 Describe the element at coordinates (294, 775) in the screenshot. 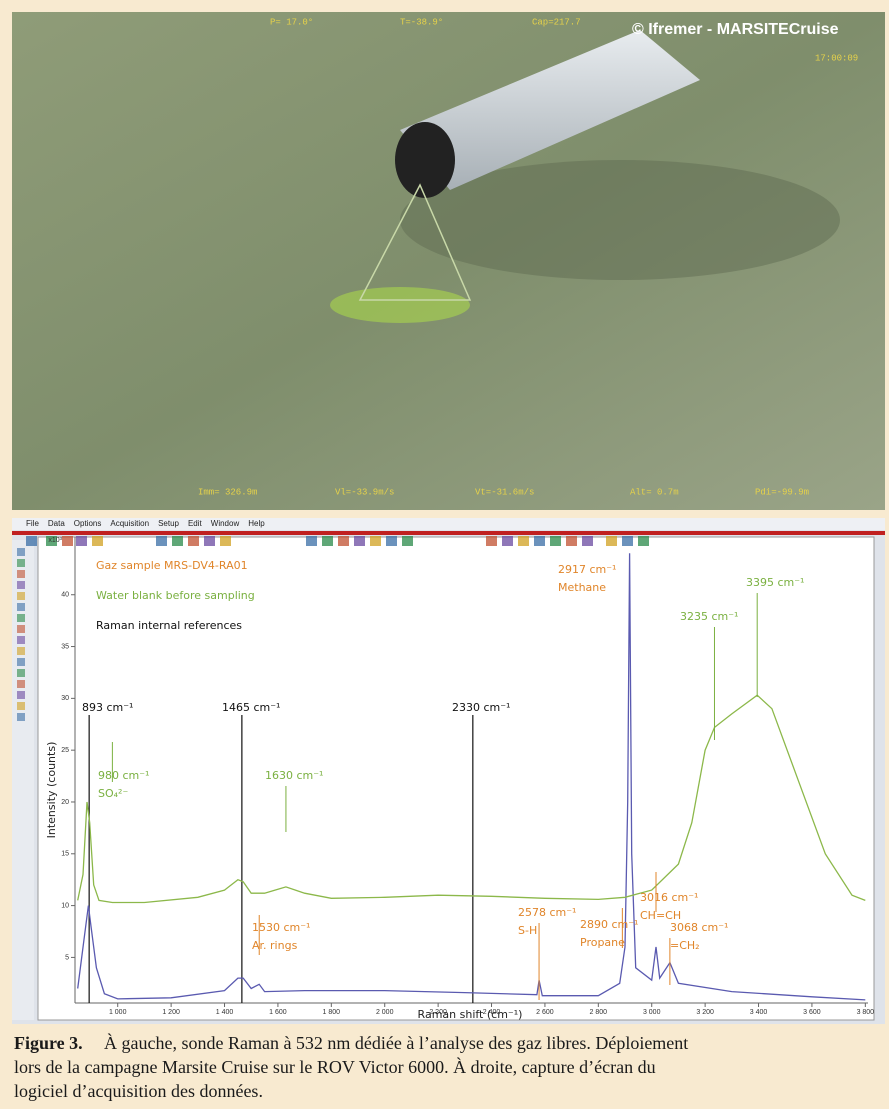

I see `annotation: 1630 cm⁻¹` at that location.